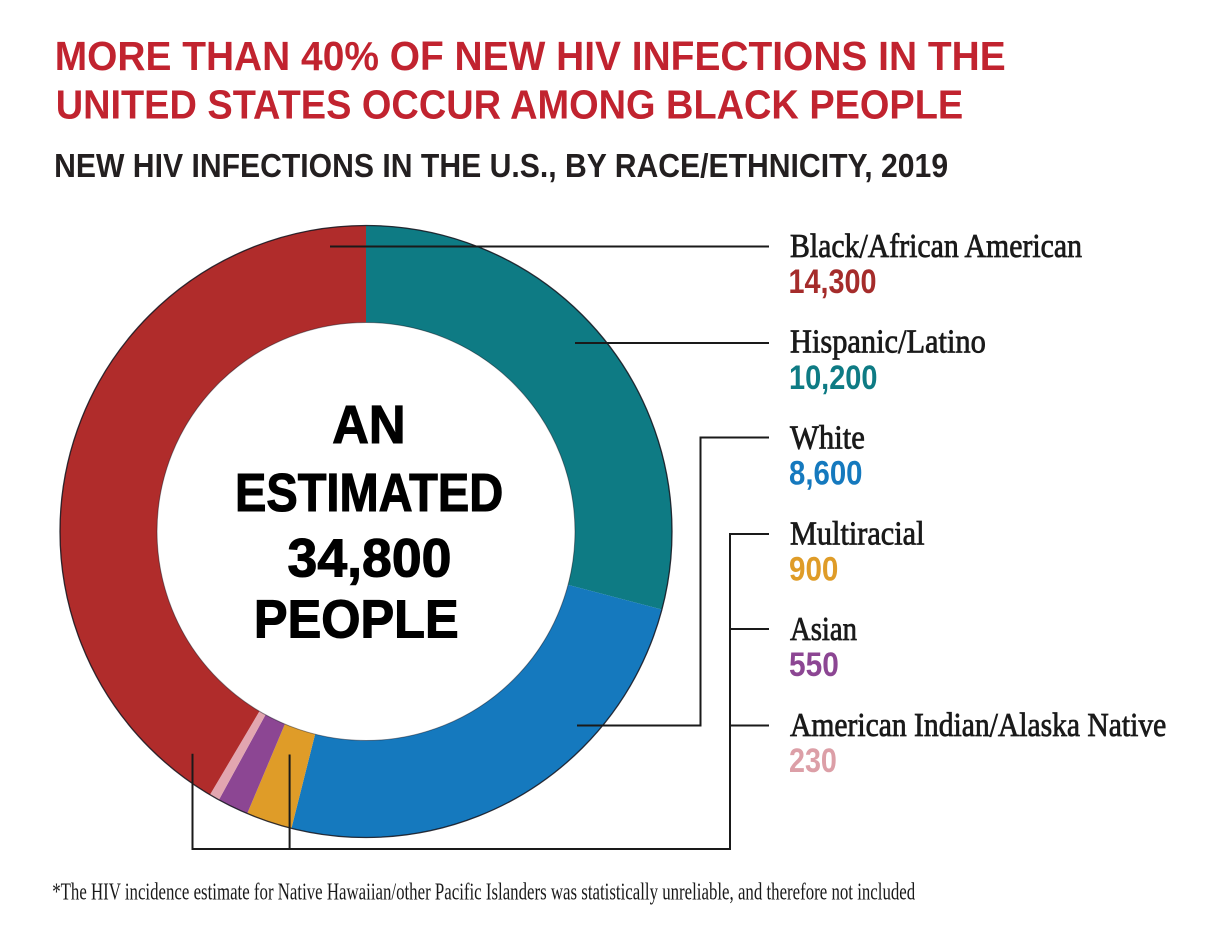 Image resolution: width=1220 pixels, height=939 pixels. I want to click on svg-text: 34,800, so click(370, 558).